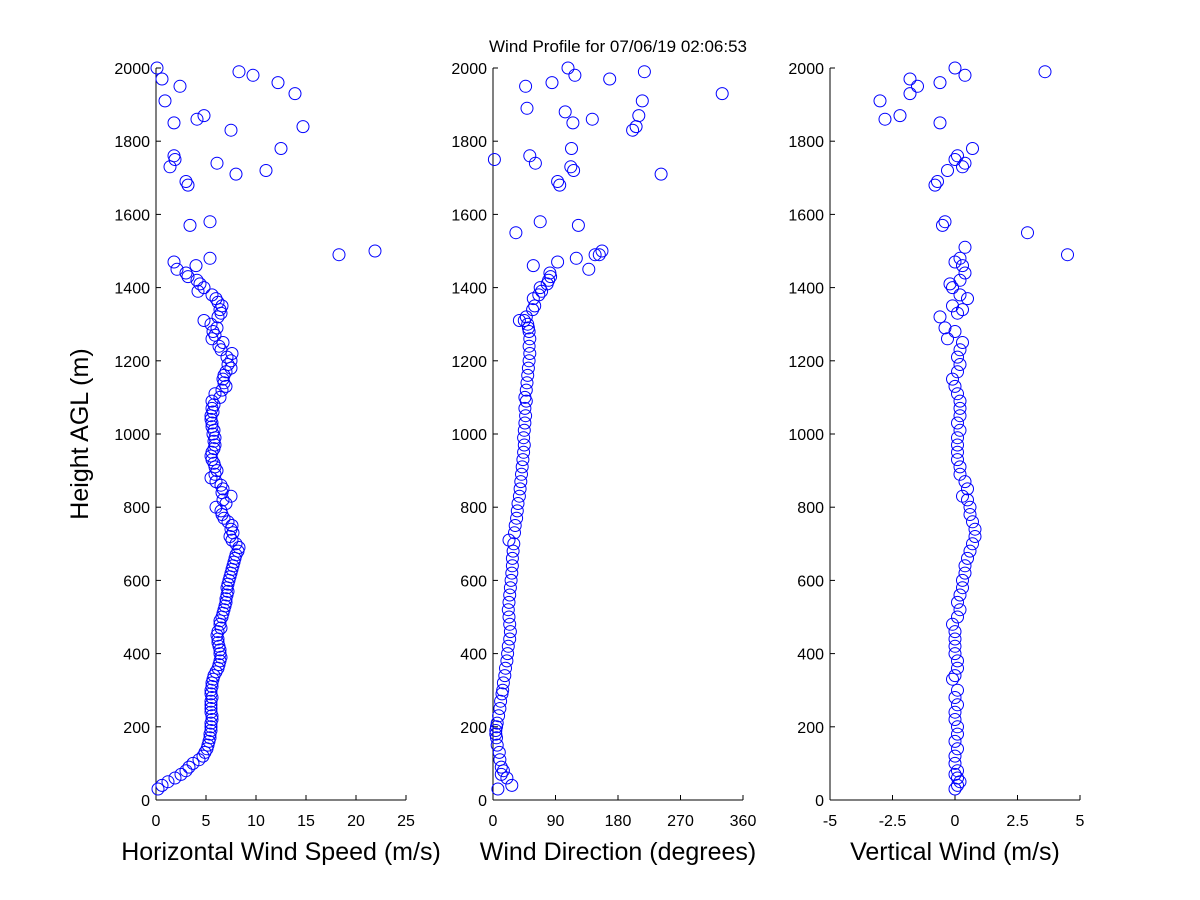 Image resolution: width=1200 pixels, height=900 pixels. Describe the element at coordinates (136, 508) in the screenshot. I see `y-tick-label: 800` at that location.